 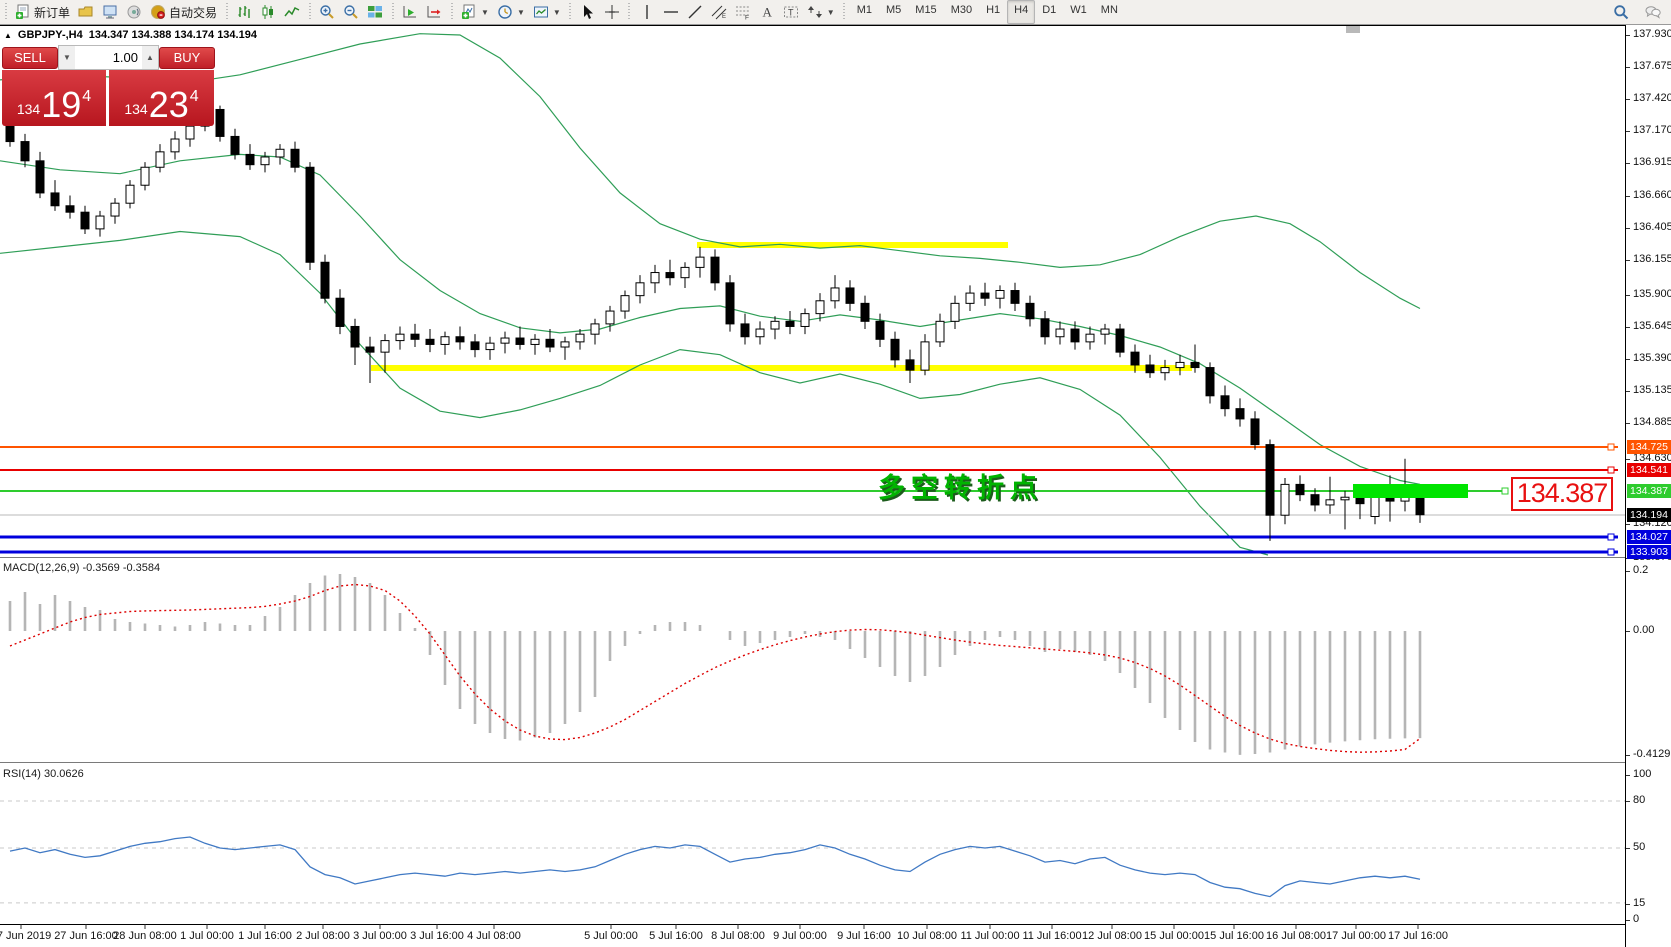 What do you see at coordinates (292, 12) in the screenshot?
I see `line-chart-button` at bounding box center [292, 12].